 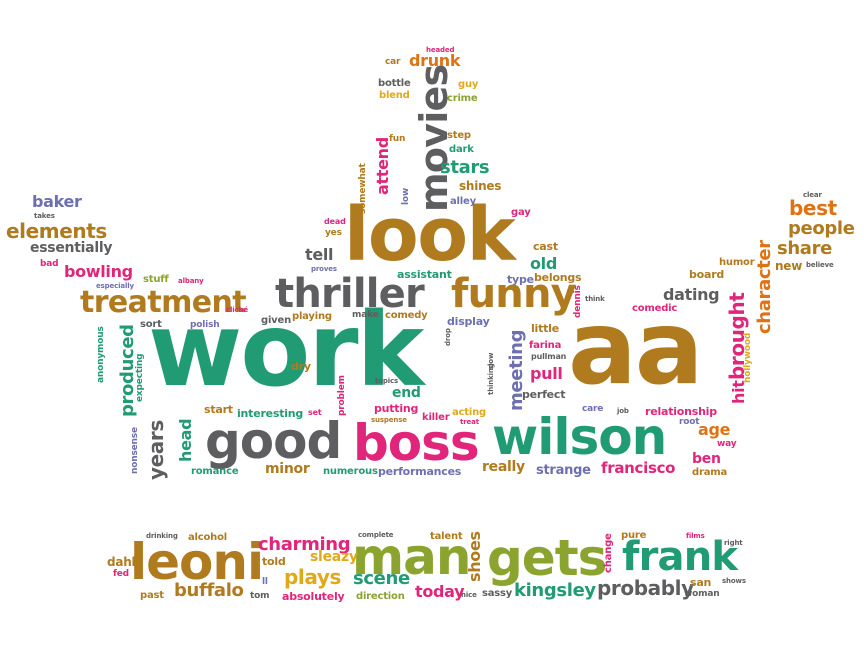 I want to click on word-fun: fun, so click(x=397, y=139).